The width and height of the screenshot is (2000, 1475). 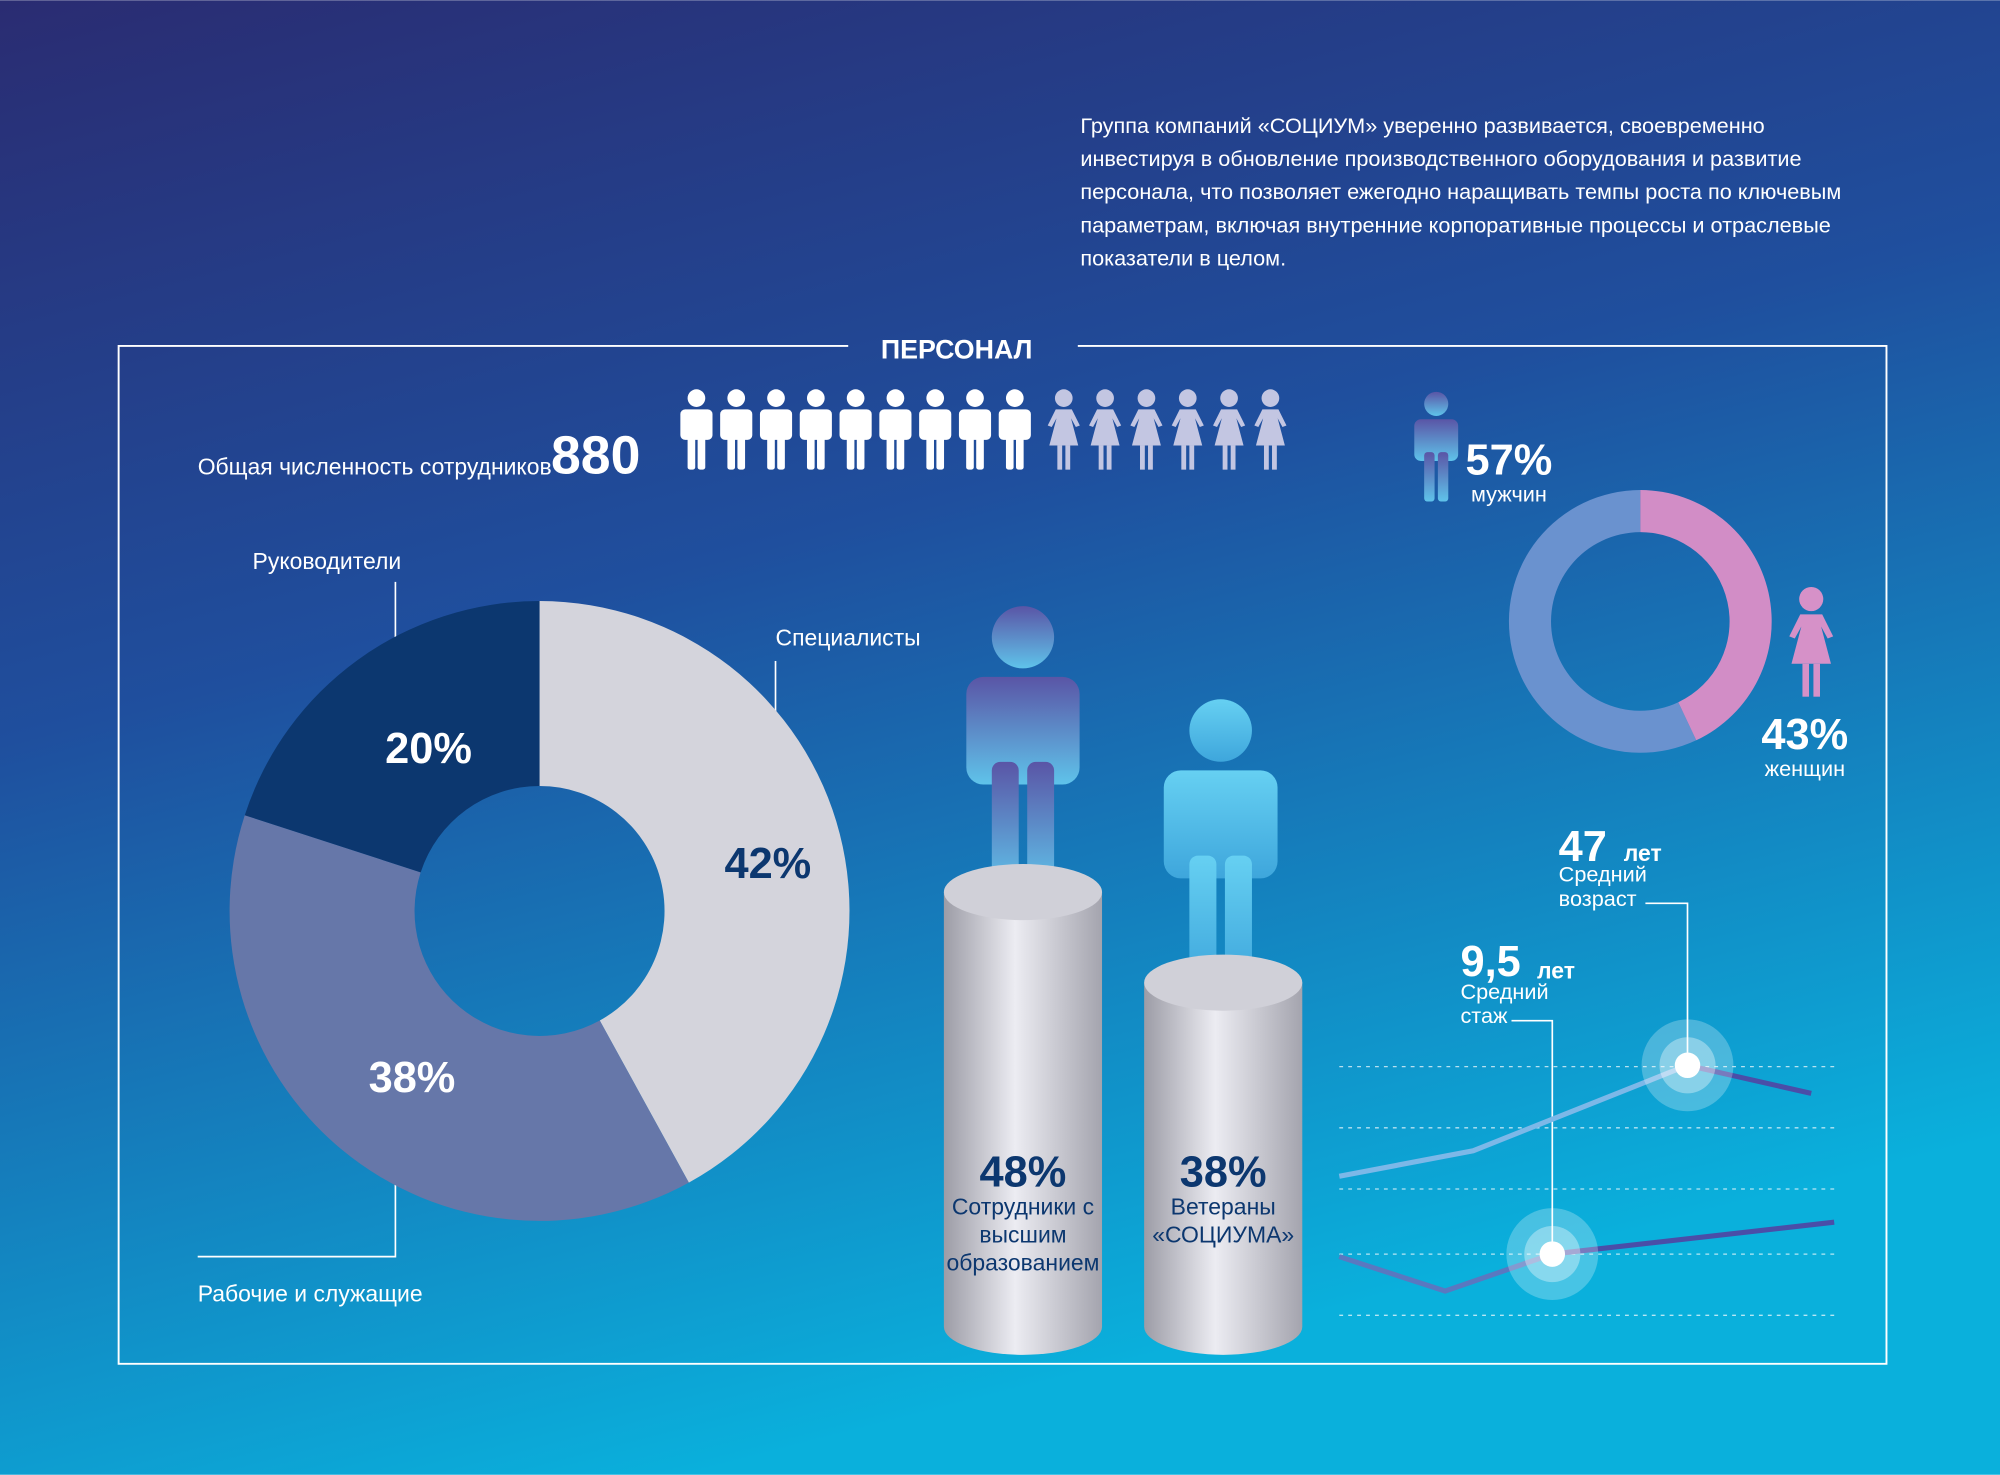 What do you see at coordinates (1620, 1159) in the screenshot?
I see `trend-highlights` at bounding box center [1620, 1159].